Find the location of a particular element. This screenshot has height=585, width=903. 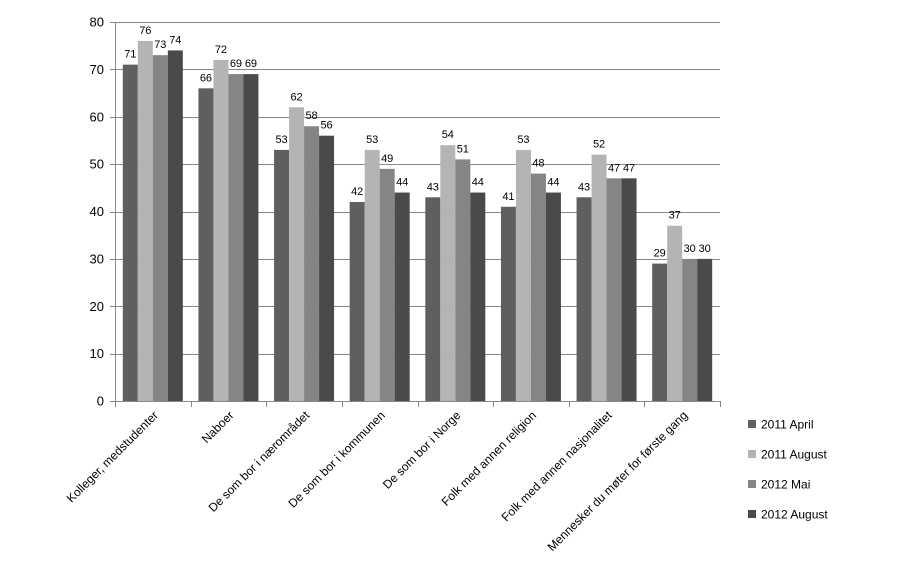

legend-label: 2012 August is located at coordinates (794, 515).